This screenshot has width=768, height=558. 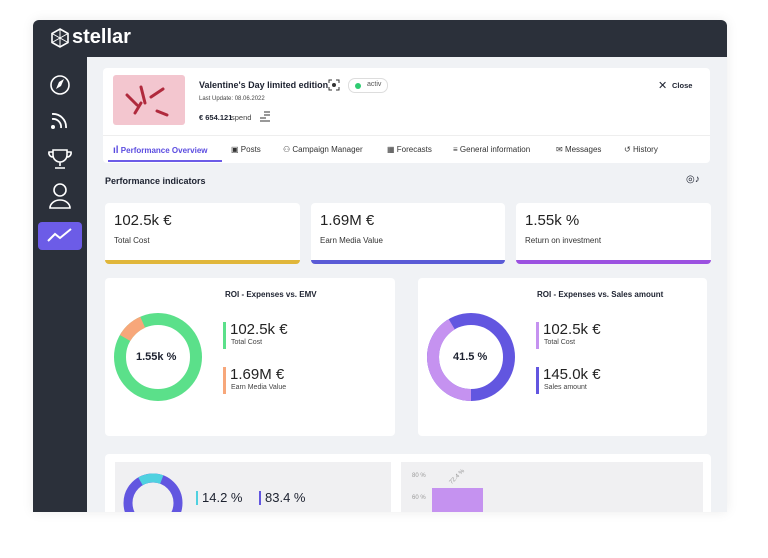 I want to click on top-bar, so click(x=380, y=38).